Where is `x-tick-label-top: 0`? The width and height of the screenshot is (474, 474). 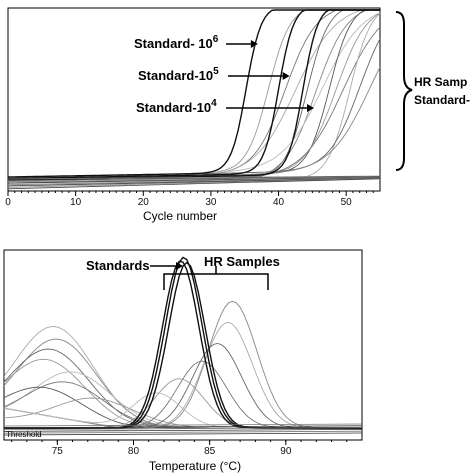
x-tick-label-top: 0 is located at coordinates (8, 202).